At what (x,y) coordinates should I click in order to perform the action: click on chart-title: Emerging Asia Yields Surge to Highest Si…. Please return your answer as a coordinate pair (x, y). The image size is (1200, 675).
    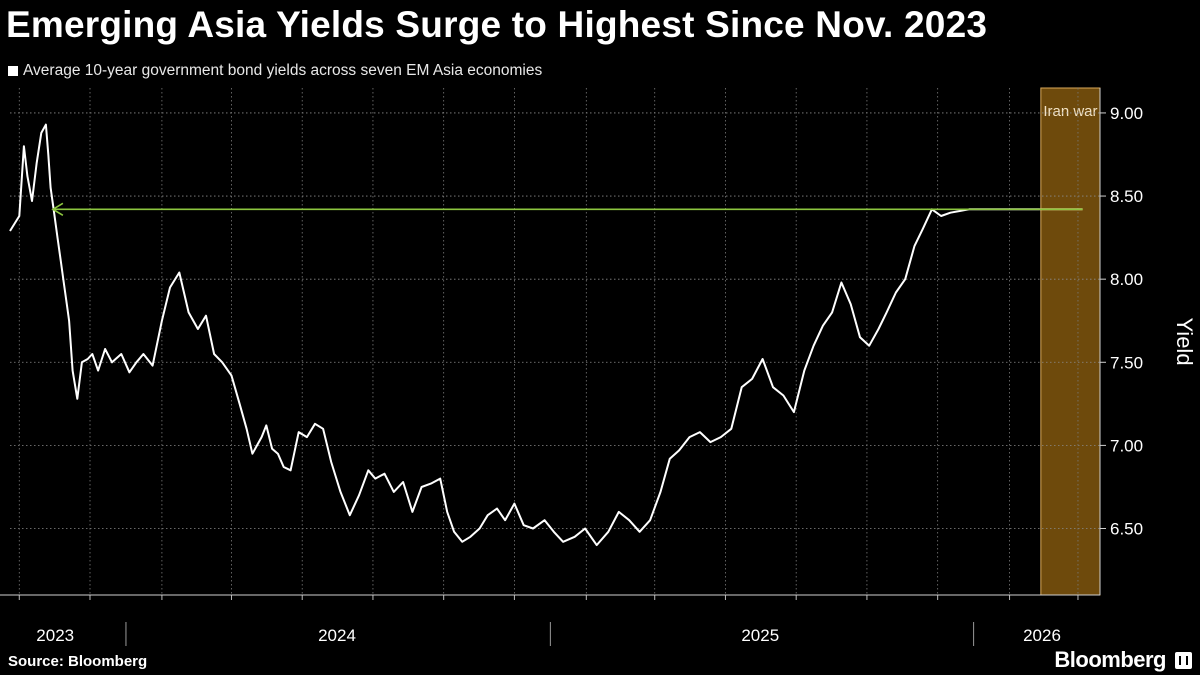
    Looking at the image, I should click on (497, 24).